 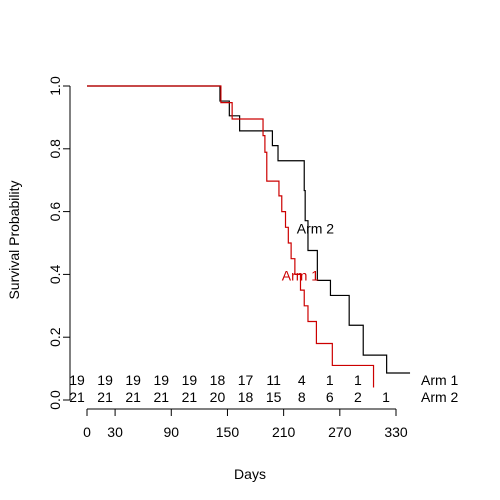 What do you see at coordinates (38, 243) in the screenshot?
I see `y-axis: 0.0 0.2 0.4 0.6 0.8 1.0 Survival Probability` at bounding box center [38, 243].